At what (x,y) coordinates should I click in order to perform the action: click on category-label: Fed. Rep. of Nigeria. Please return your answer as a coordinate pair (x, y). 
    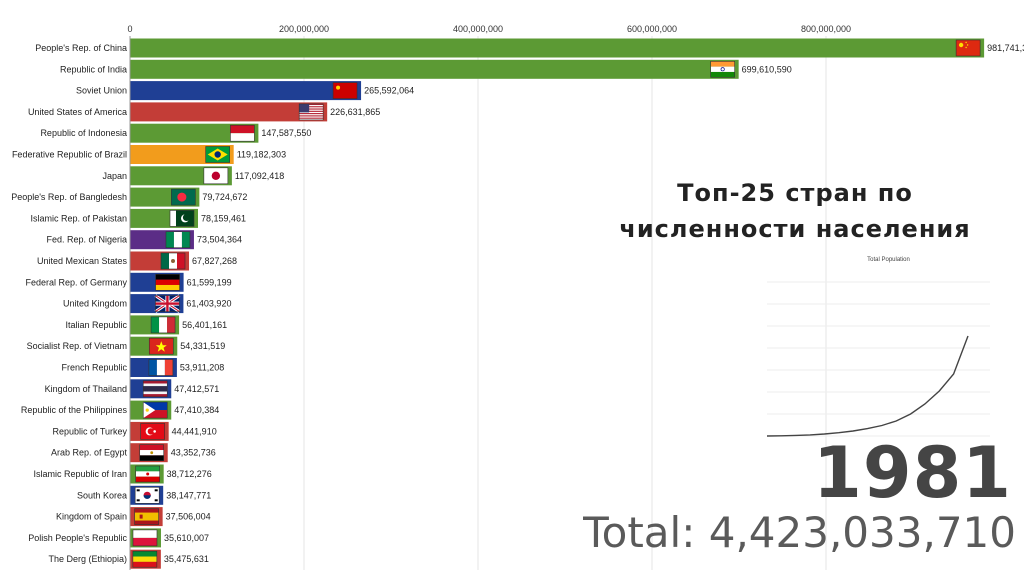
    Looking at the image, I should click on (86, 240).